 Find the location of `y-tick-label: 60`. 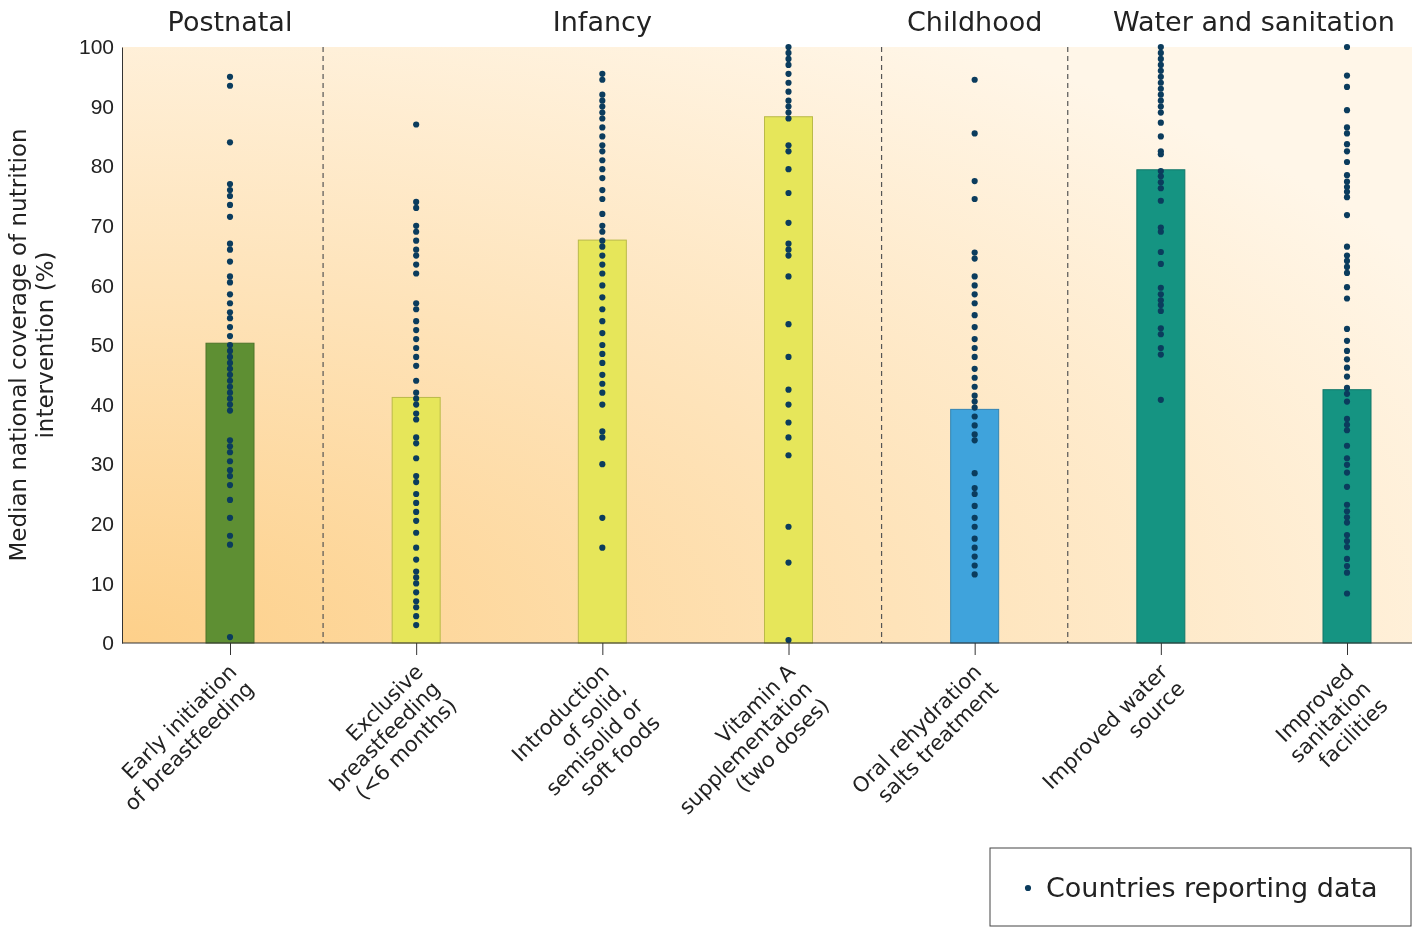

y-tick-label: 60 is located at coordinates (102, 285).